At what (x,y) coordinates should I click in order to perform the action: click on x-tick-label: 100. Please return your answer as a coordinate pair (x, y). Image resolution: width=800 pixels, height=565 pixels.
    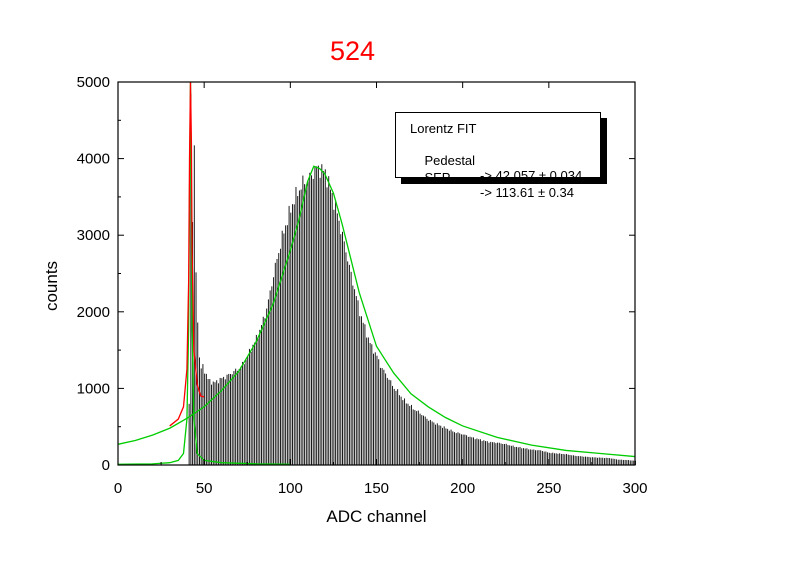
    Looking at the image, I should click on (290, 488).